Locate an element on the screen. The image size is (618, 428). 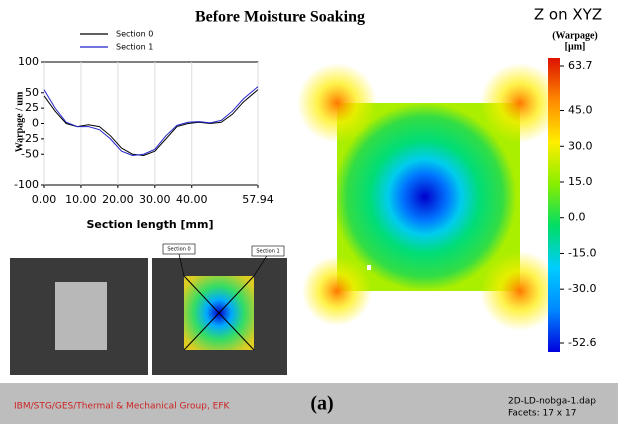
colorbar-subtitle: (Warpage) is located at coordinates (575, 35).